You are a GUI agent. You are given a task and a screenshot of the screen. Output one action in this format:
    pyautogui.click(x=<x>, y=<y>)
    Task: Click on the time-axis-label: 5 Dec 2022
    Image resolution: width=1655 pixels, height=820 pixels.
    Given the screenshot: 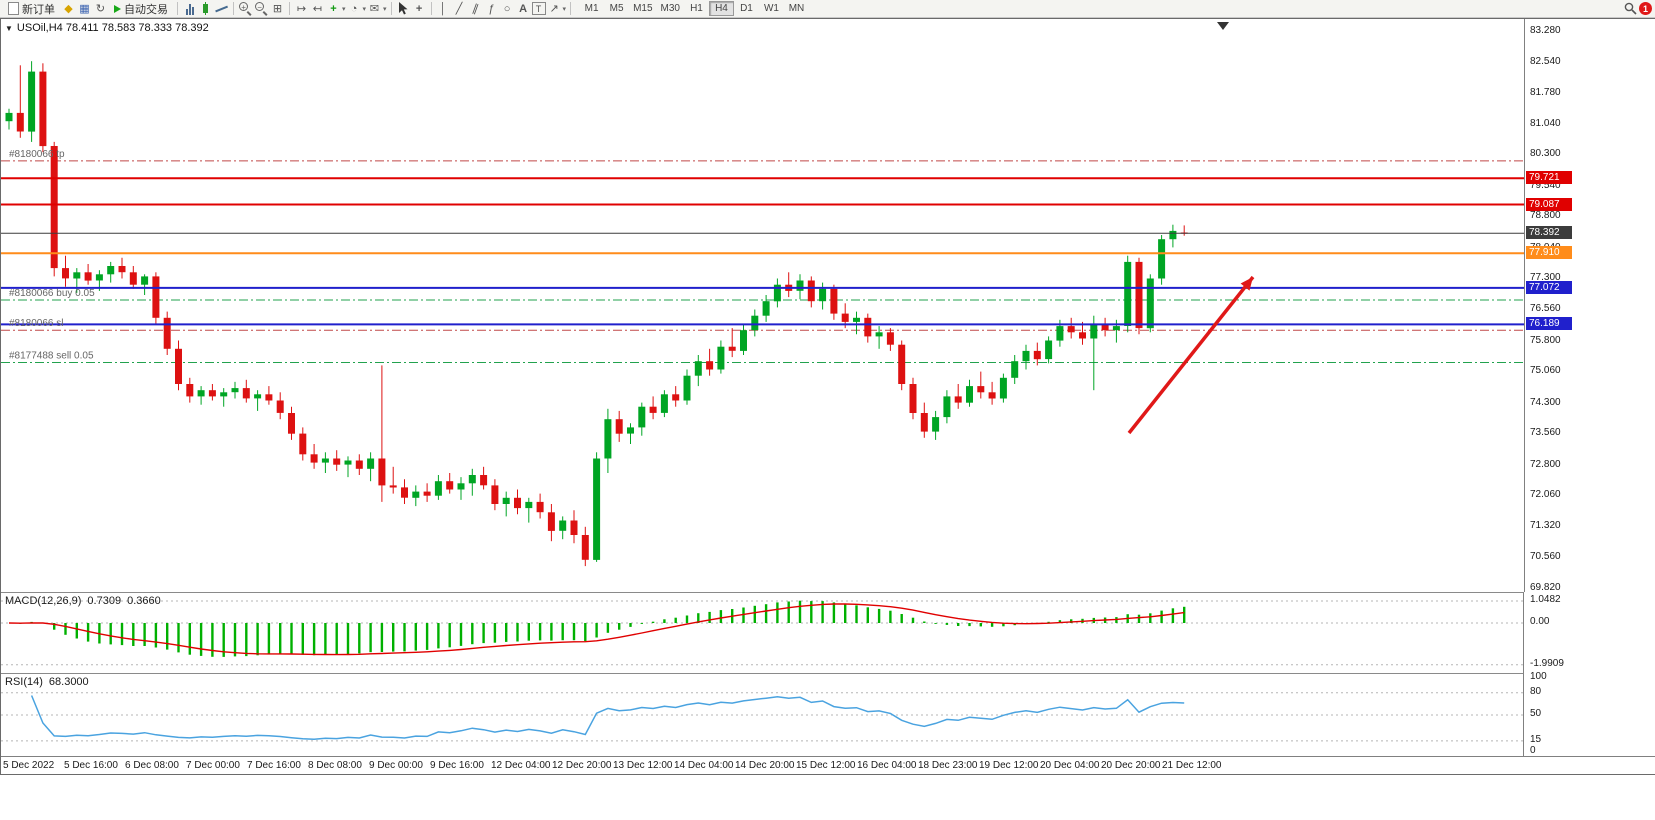 What is the action you would take?
    pyautogui.click(x=29, y=765)
    